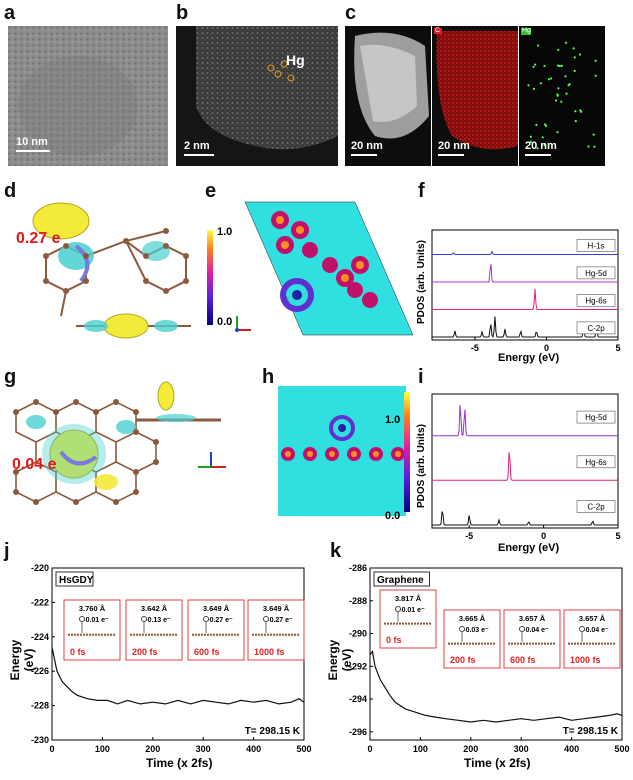  I want to click on charge-label: -0.27 e⁻, so click(280, 620).